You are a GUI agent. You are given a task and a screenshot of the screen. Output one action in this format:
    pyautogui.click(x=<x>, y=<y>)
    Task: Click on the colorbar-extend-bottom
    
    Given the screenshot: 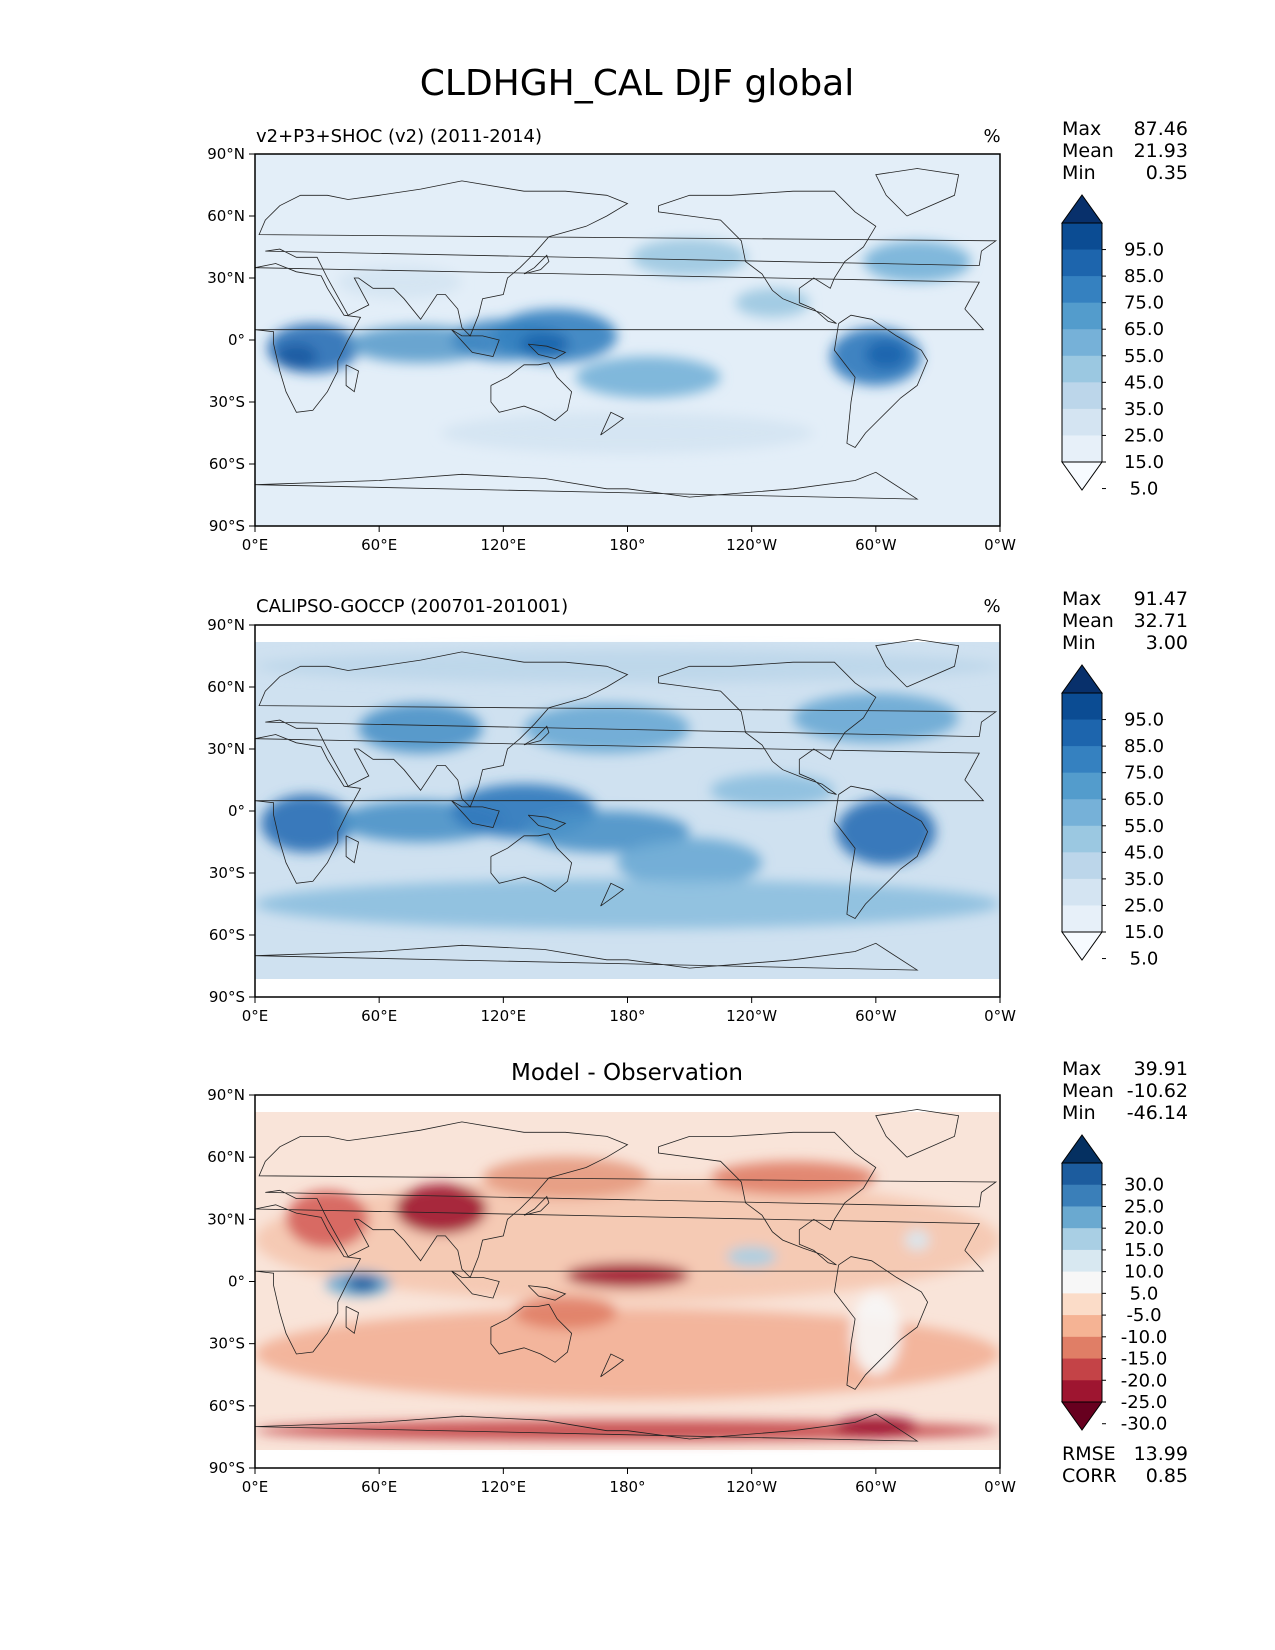 What is the action you would take?
    pyautogui.click(x=1082, y=476)
    